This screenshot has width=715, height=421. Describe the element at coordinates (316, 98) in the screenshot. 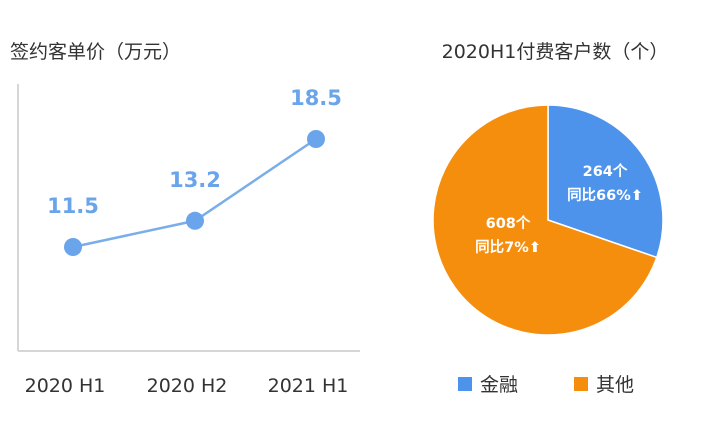

I see `data-label-3: 18.5` at that location.